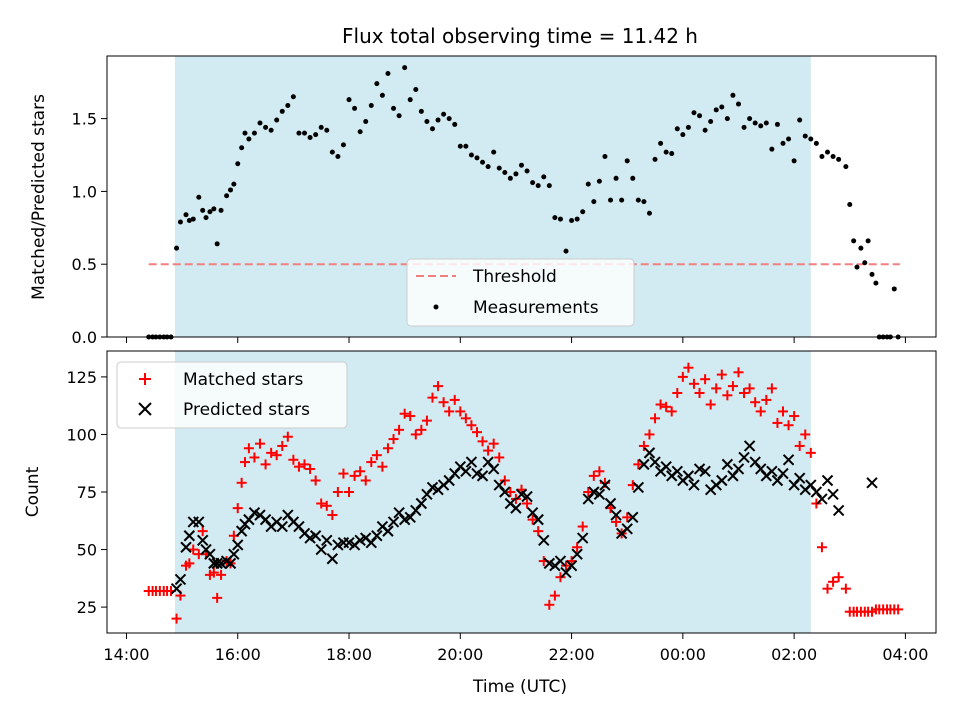 The height and width of the screenshot is (720, 960). I want to click on x-tick-label-7: 04:00, so click(905, 654).